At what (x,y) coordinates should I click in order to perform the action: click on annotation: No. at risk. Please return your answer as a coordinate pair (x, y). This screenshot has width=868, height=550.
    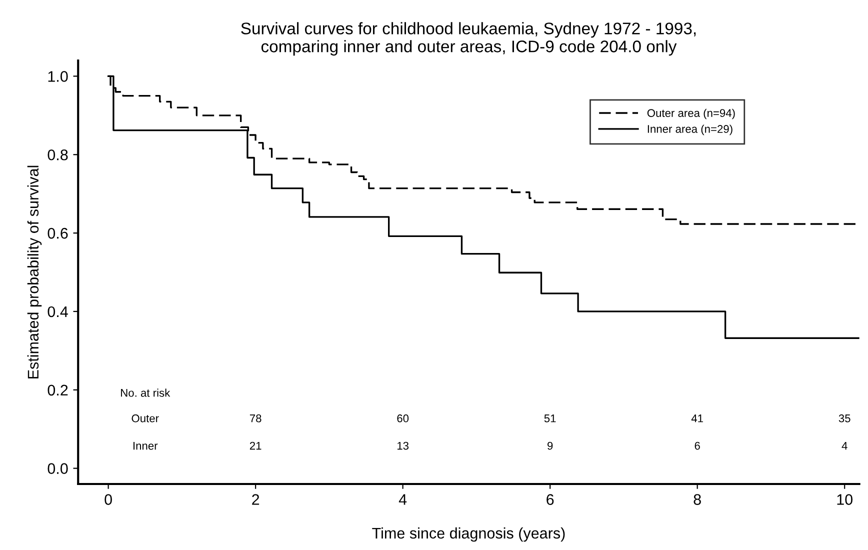
    Looking at the image, I should click on (145, 392).